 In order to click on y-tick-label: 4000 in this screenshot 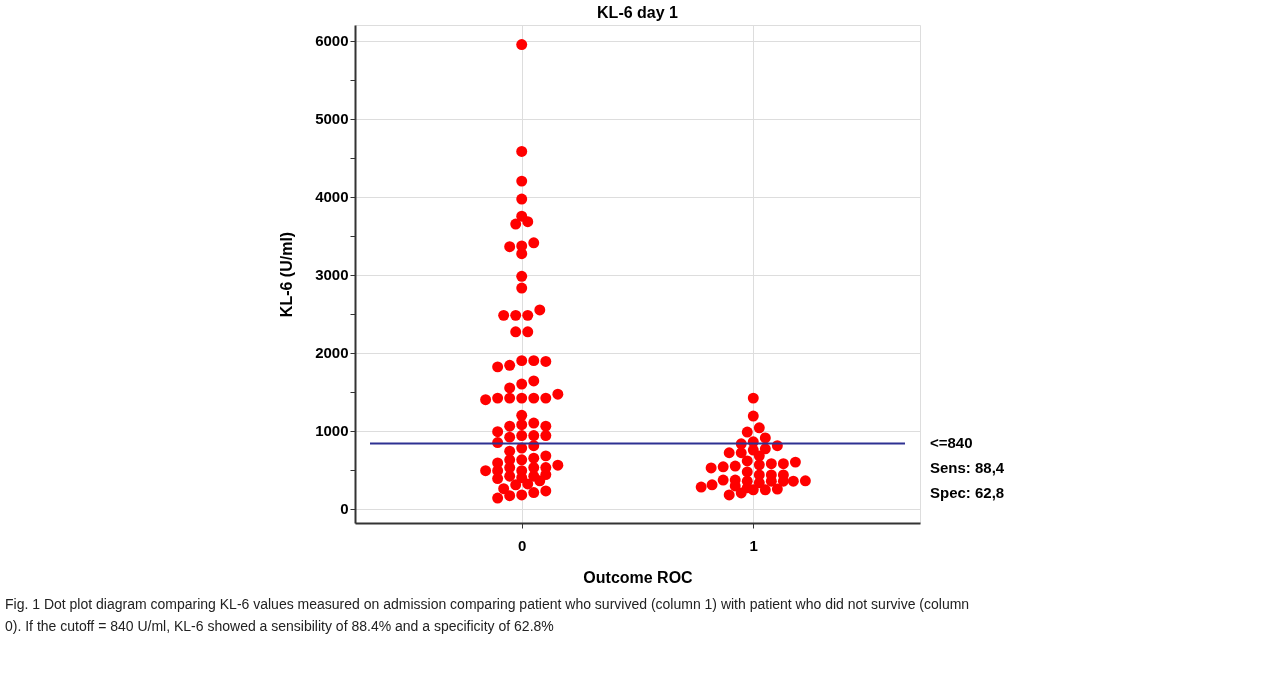, I will do `click(332, 197)`.